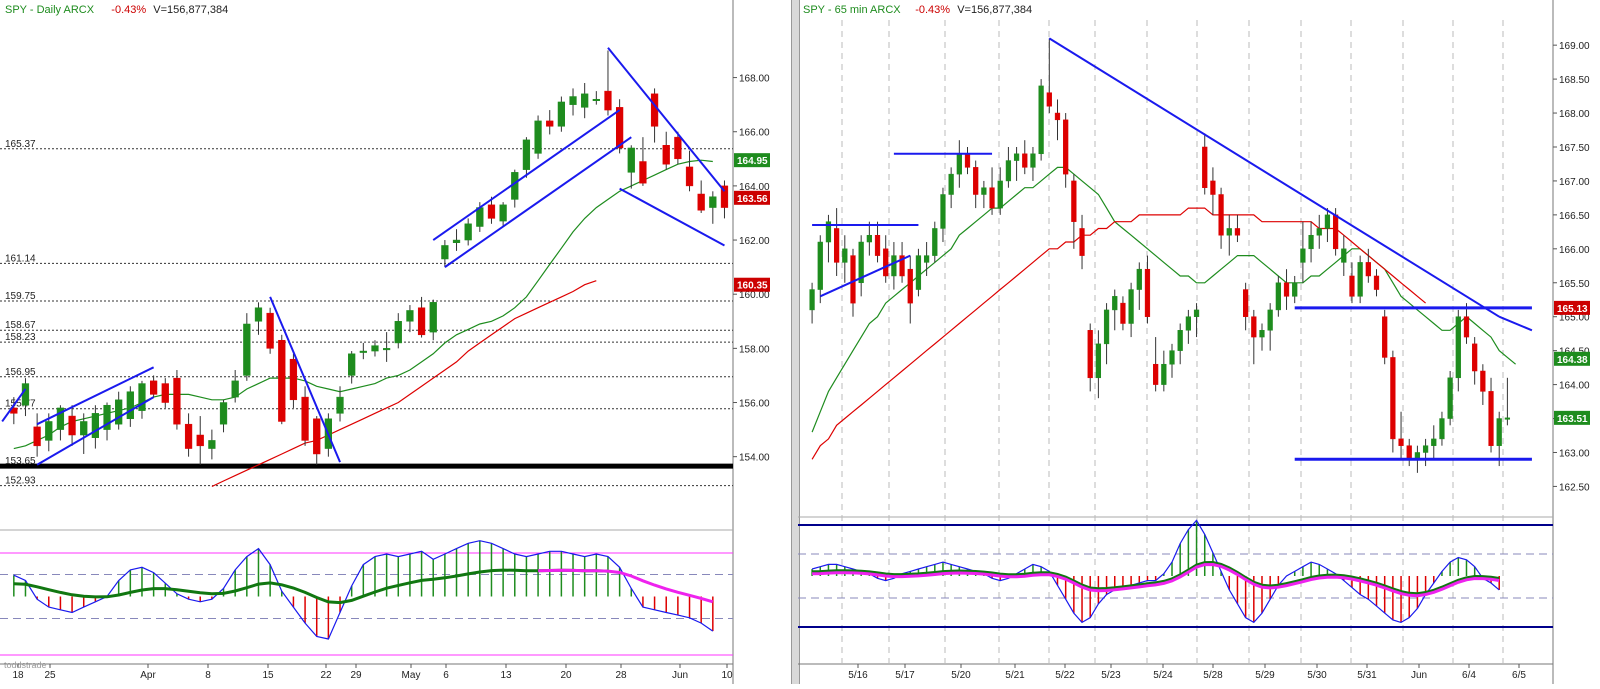 The width and height of the screenshot is (1600, 689). Describe the element at coordinates (994, 10) in the screenshot. I see `volume-label: V=156,877,384` at that location.